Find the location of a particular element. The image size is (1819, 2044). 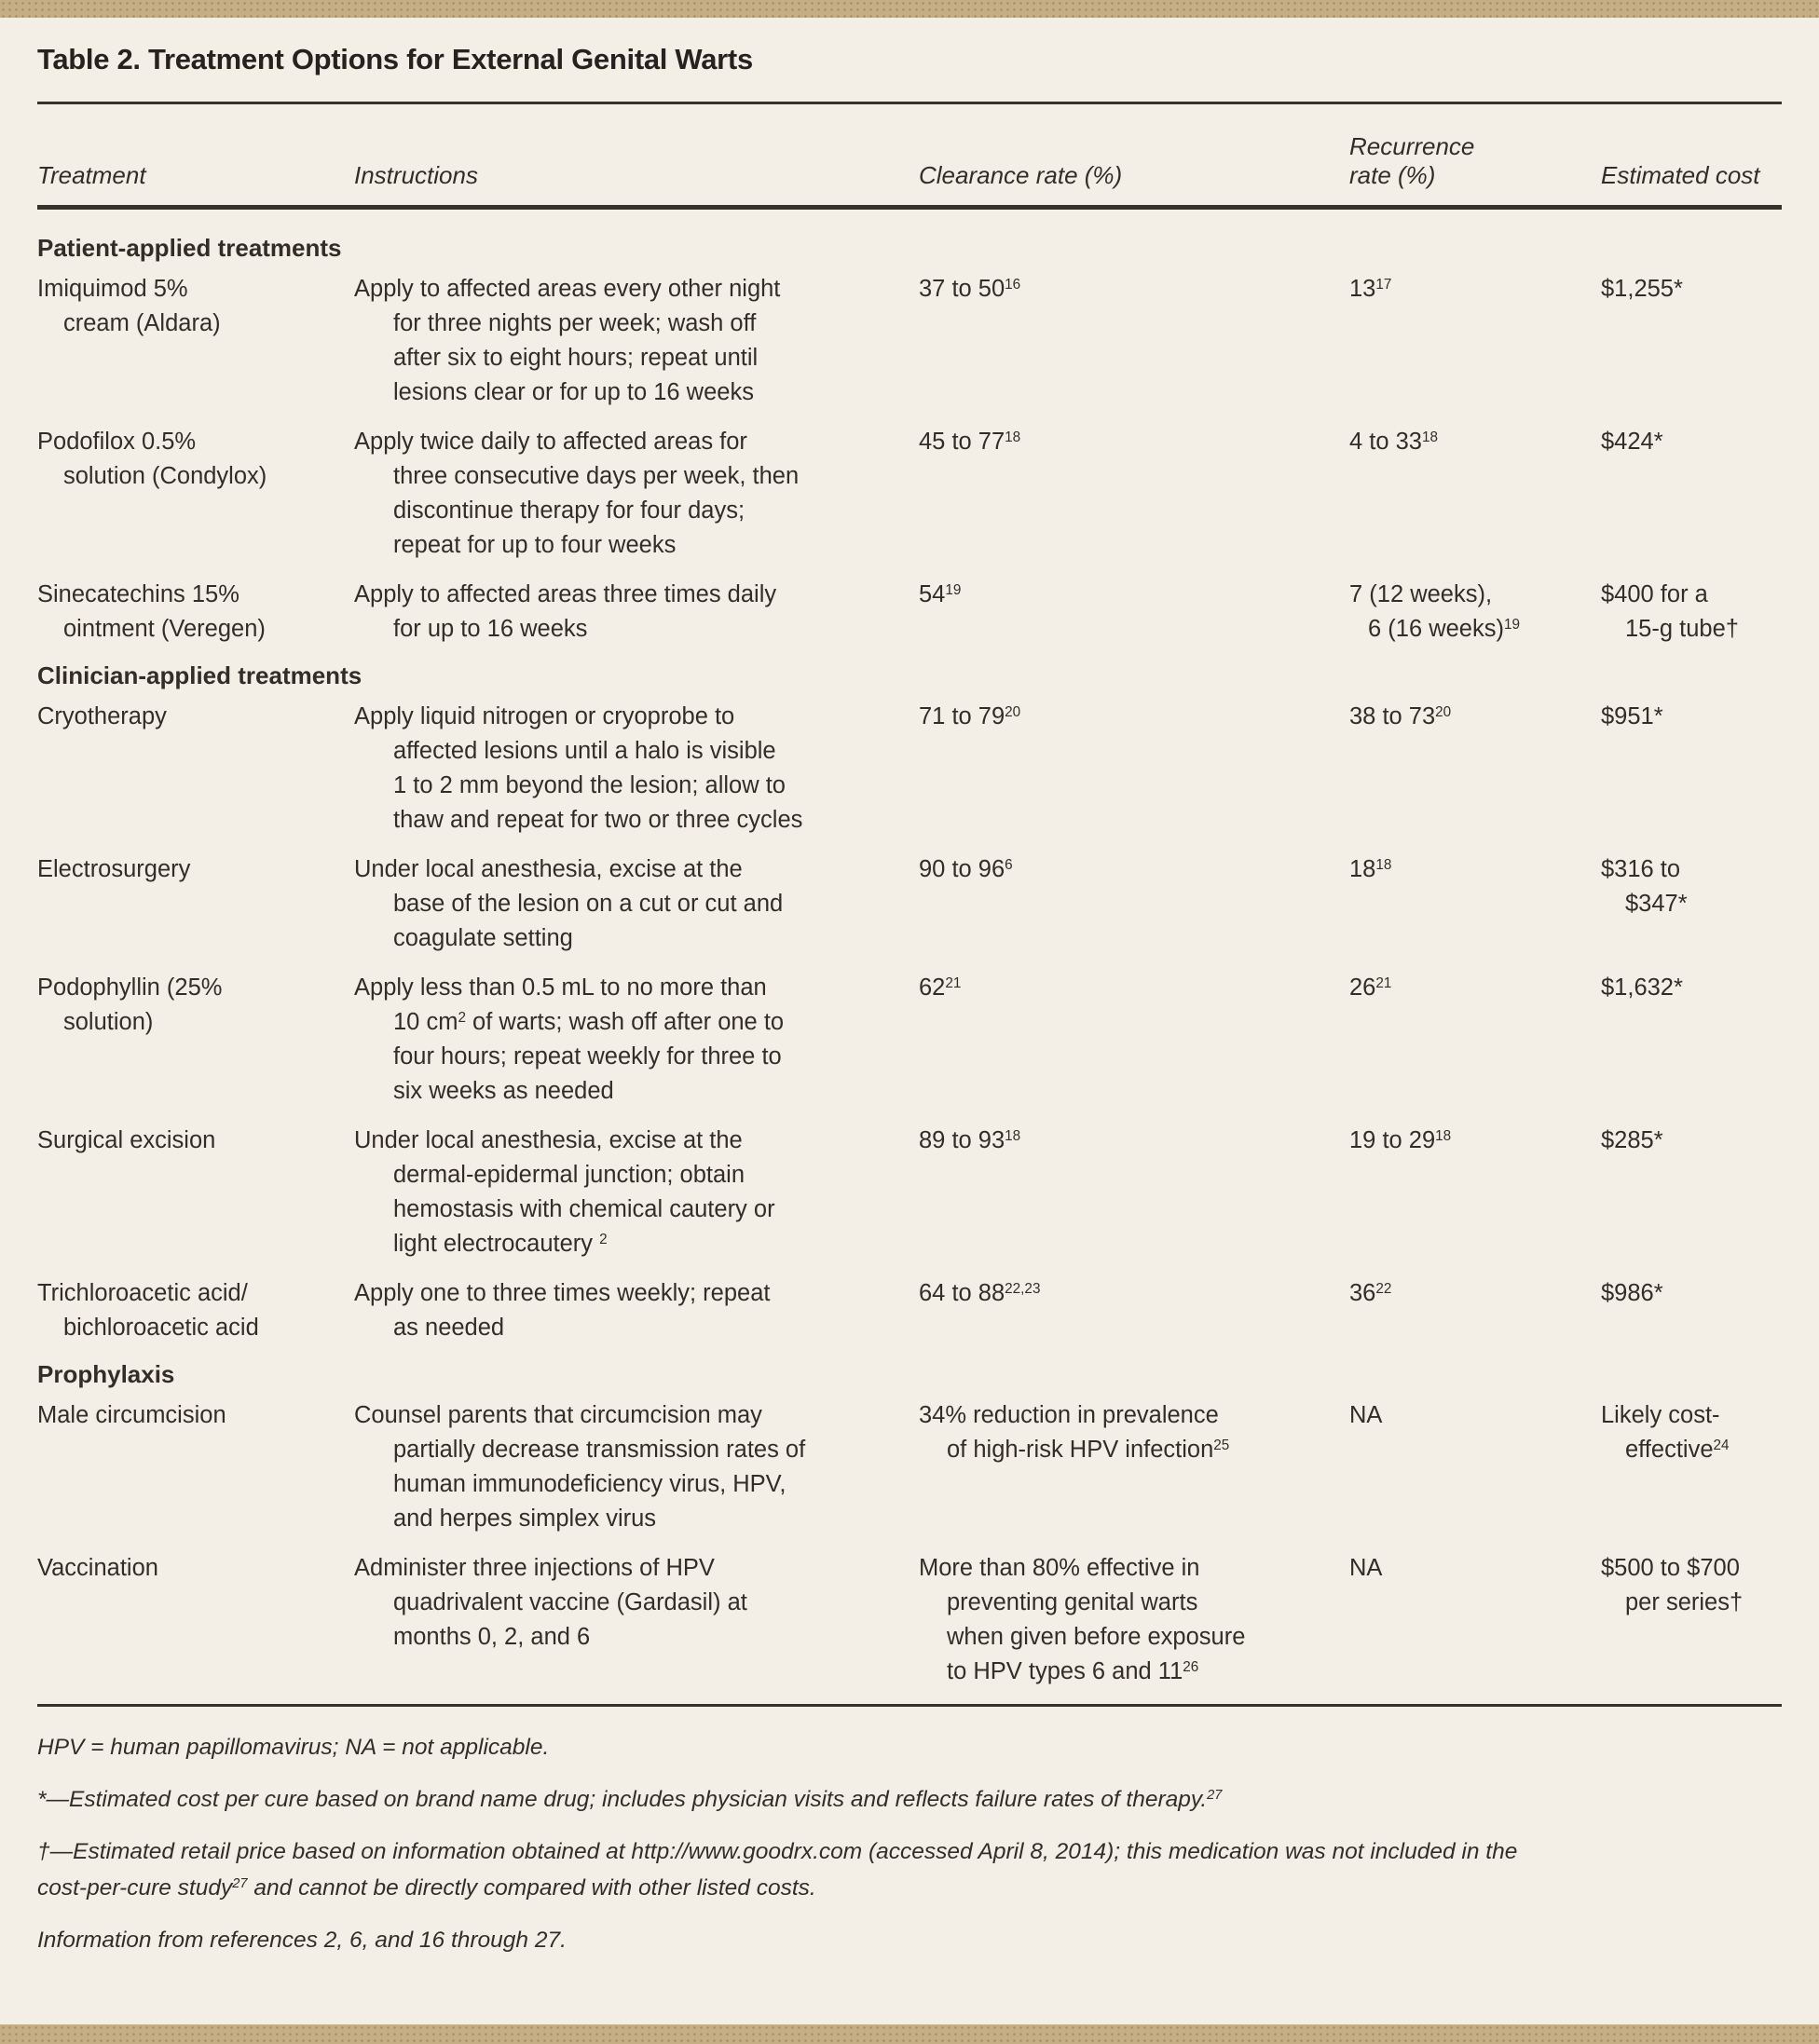

column-header-recurrence-rate: Recurrence rate (%) is located at coordinates (1412, 160).